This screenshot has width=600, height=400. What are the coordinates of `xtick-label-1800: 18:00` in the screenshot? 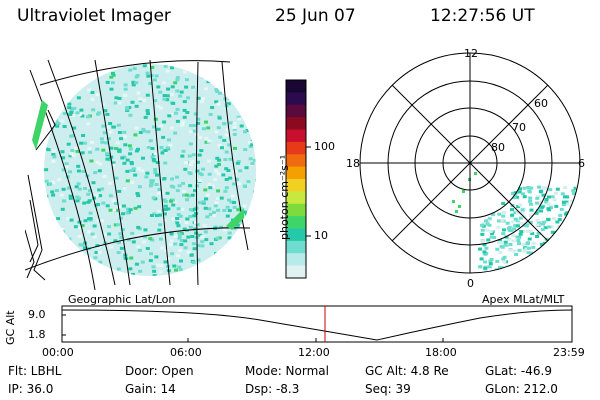 It's located at (441, 352).